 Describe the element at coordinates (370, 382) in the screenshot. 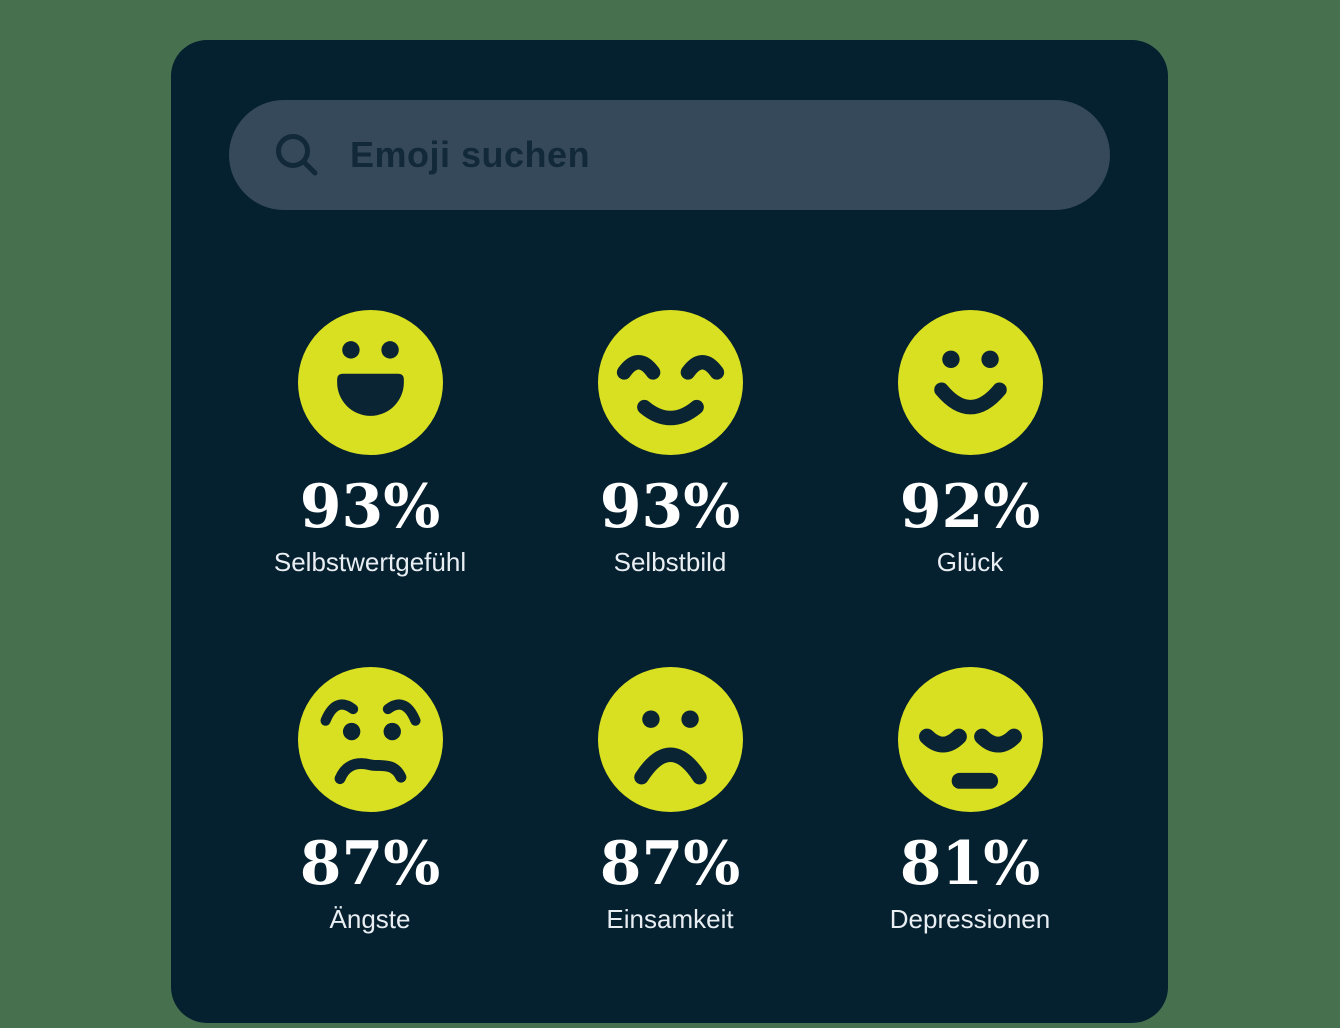

I see `grinning-face-icon` at that location.